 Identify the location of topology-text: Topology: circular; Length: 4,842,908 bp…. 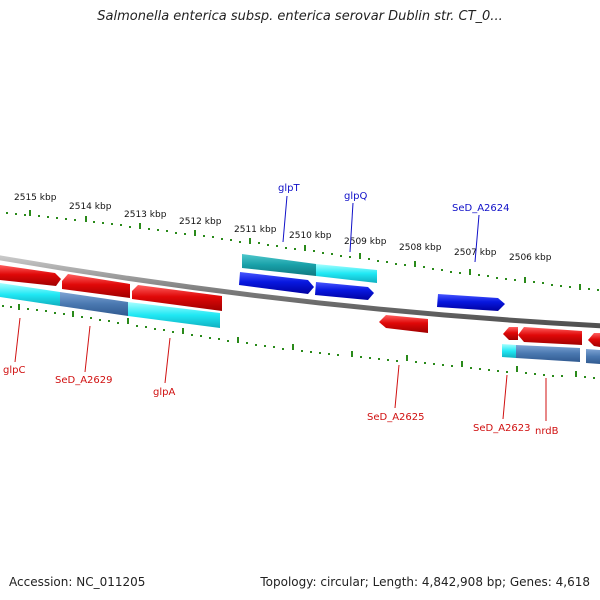
(425, 582).